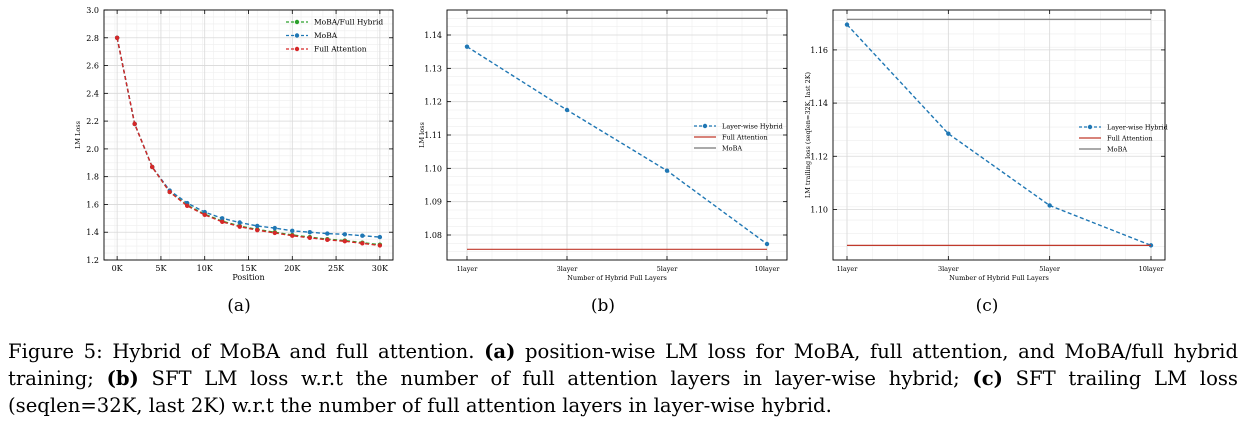 This screenshot has width=1245, height=430. What do you see at coordinates (808, 134) in the screenshot?
I see `chart-c-ylabel: LM trailing loss (seqlen=32K, last 2K)` at bounding box center [808, 134].